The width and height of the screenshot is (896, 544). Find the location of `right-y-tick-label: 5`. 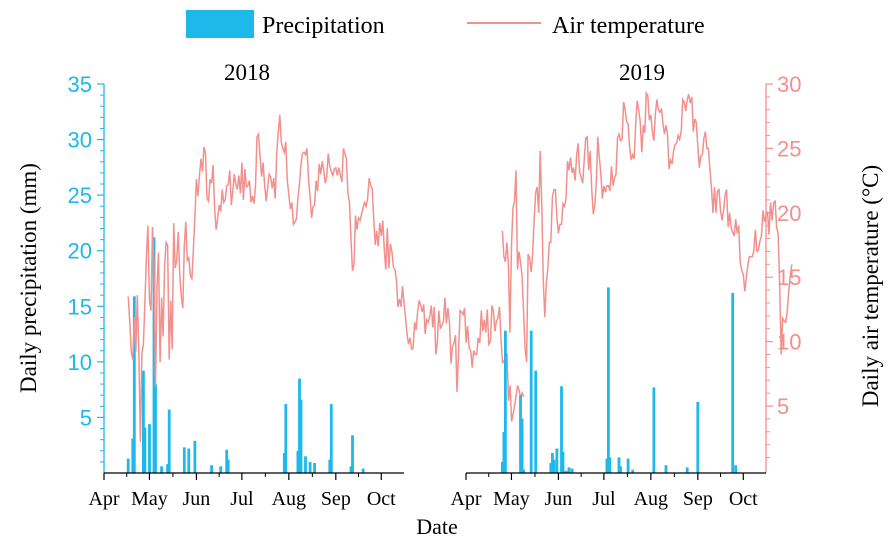

right-y-tick-label: 5 is located at coordinates (783, 406).